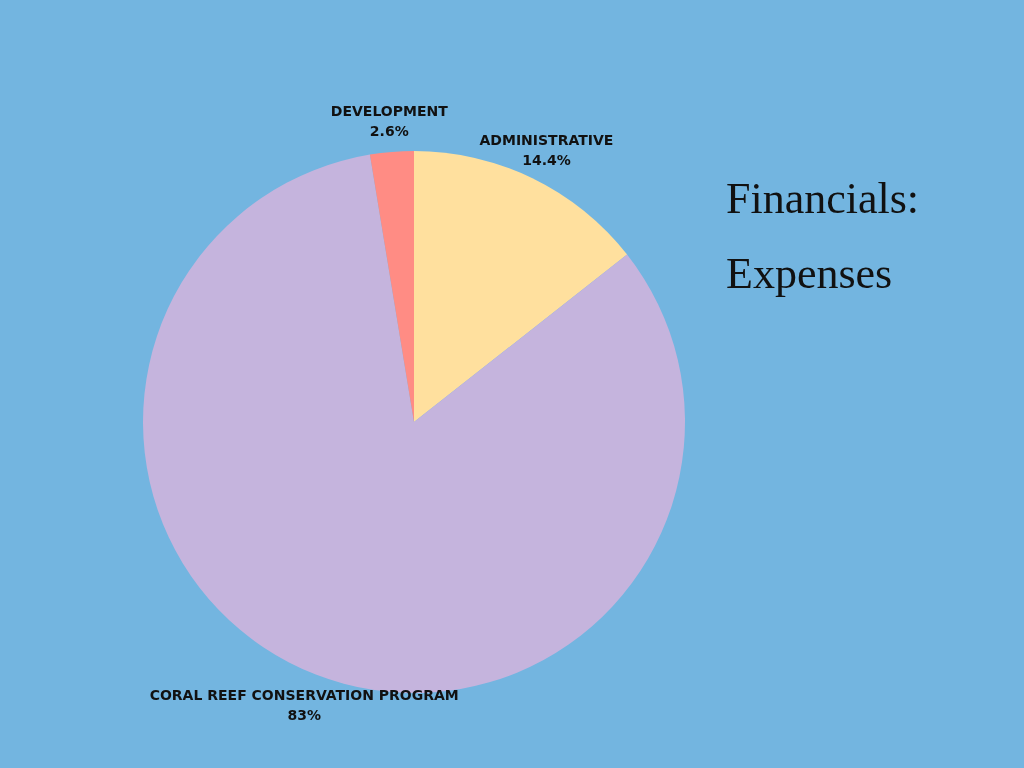 The height and width of the screenshot is (768, 1024). Describe the element at coordinates (823, 236) in the screenshot. I see `text: Financials: Expenses` at that location.